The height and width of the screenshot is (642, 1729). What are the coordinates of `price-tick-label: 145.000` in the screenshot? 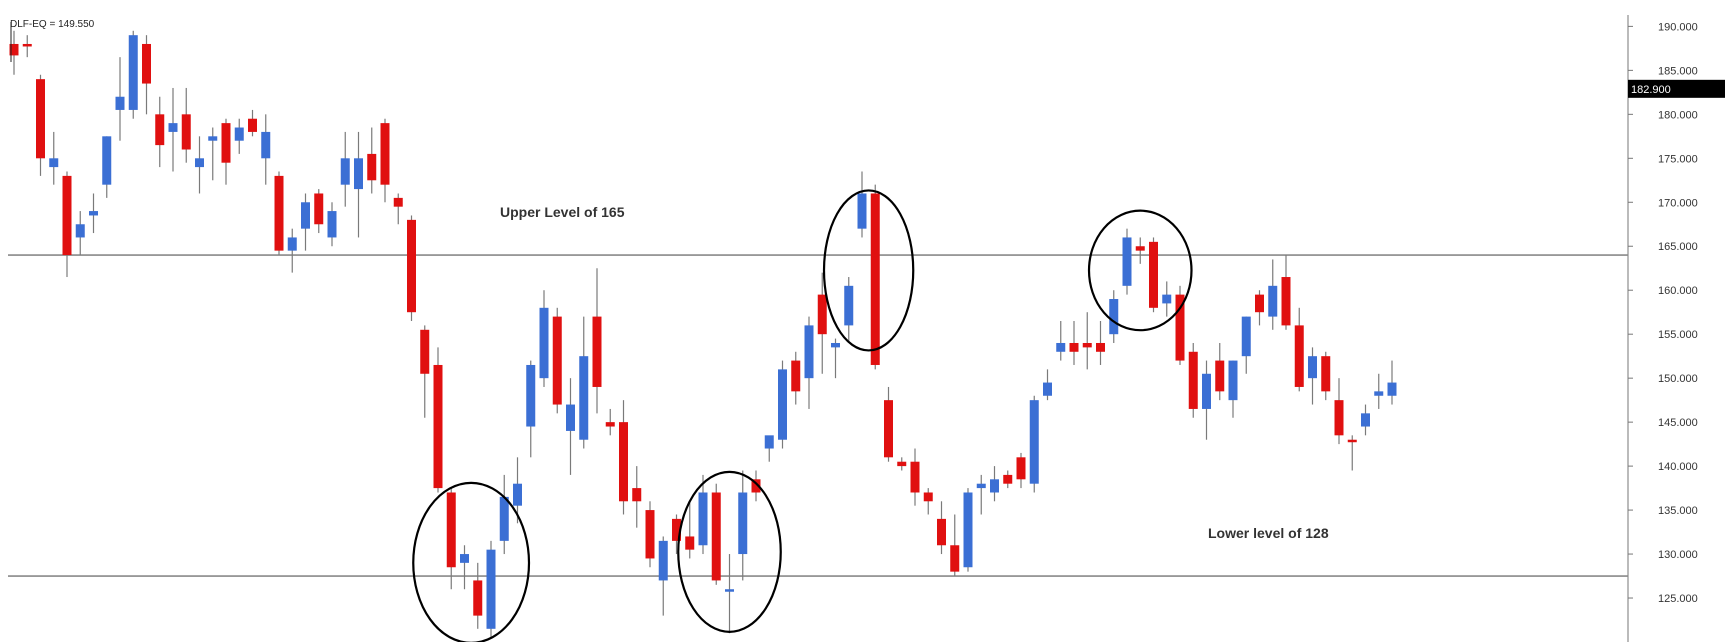 It's located at (1678, 423).